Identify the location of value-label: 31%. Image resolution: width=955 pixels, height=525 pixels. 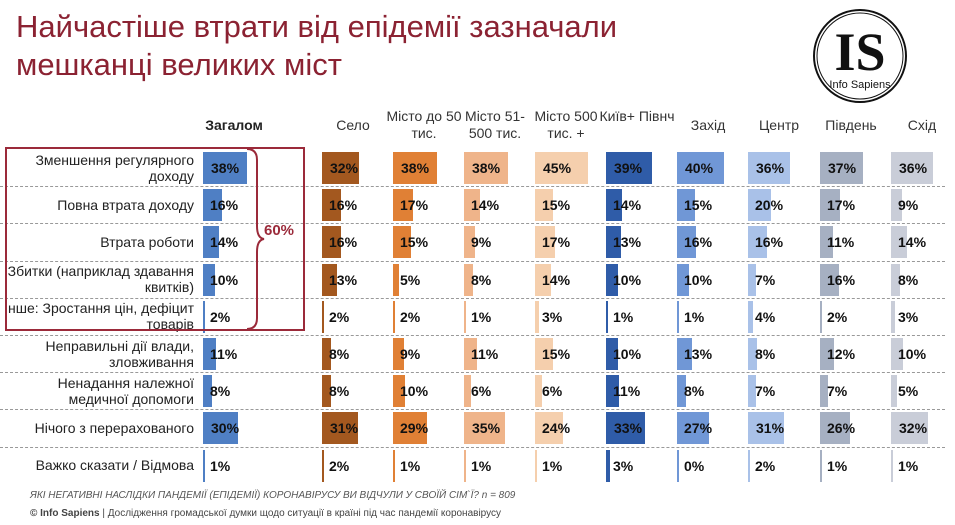
(344, 428).